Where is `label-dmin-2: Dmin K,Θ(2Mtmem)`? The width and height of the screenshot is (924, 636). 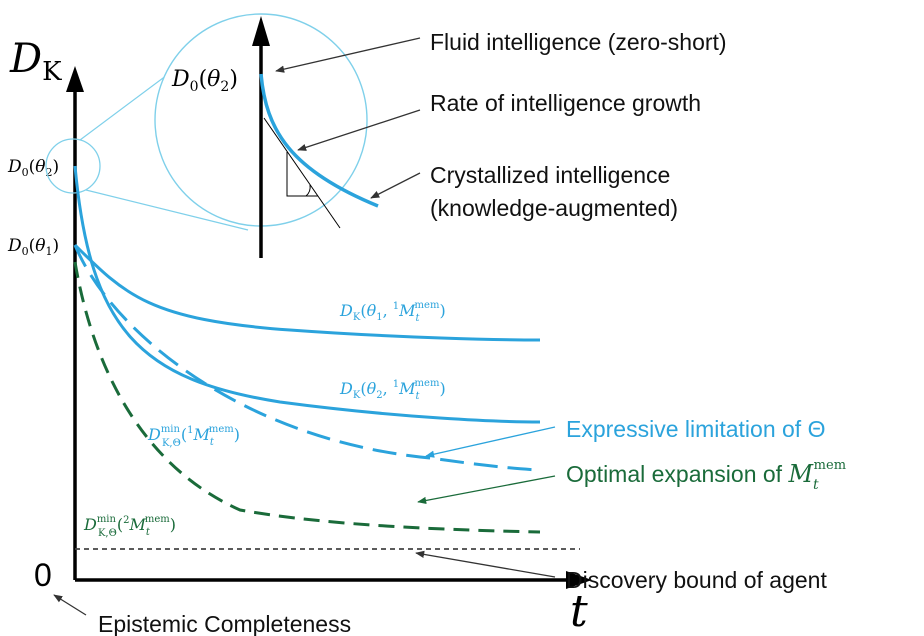 label-dmin-2: Dmin K,Θ(2Mtmem) is located at coordinates (129, 526).